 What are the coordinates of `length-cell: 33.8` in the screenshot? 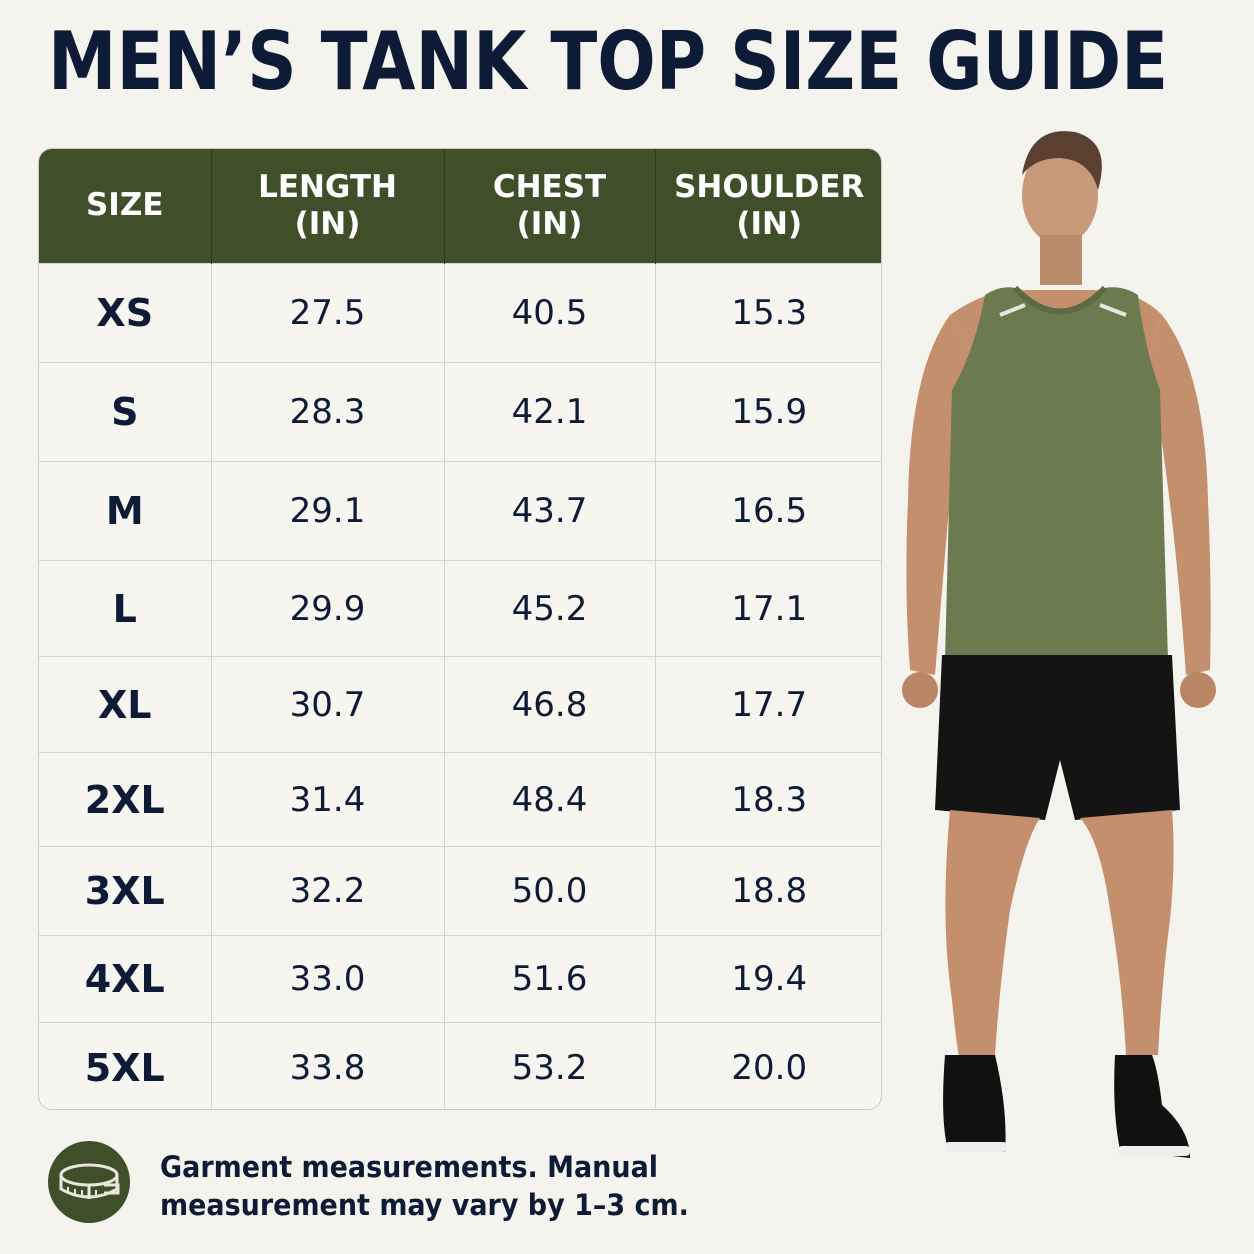 It's located at (328, 1065).